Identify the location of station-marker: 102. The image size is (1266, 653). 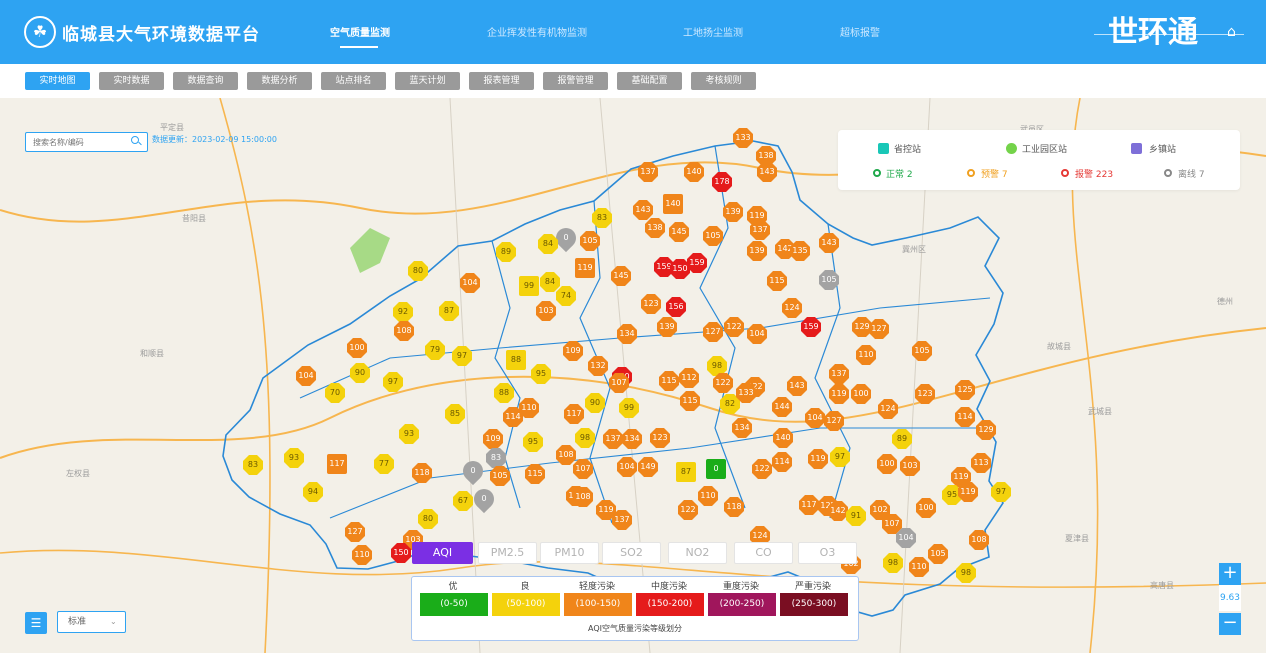
(880, 510).